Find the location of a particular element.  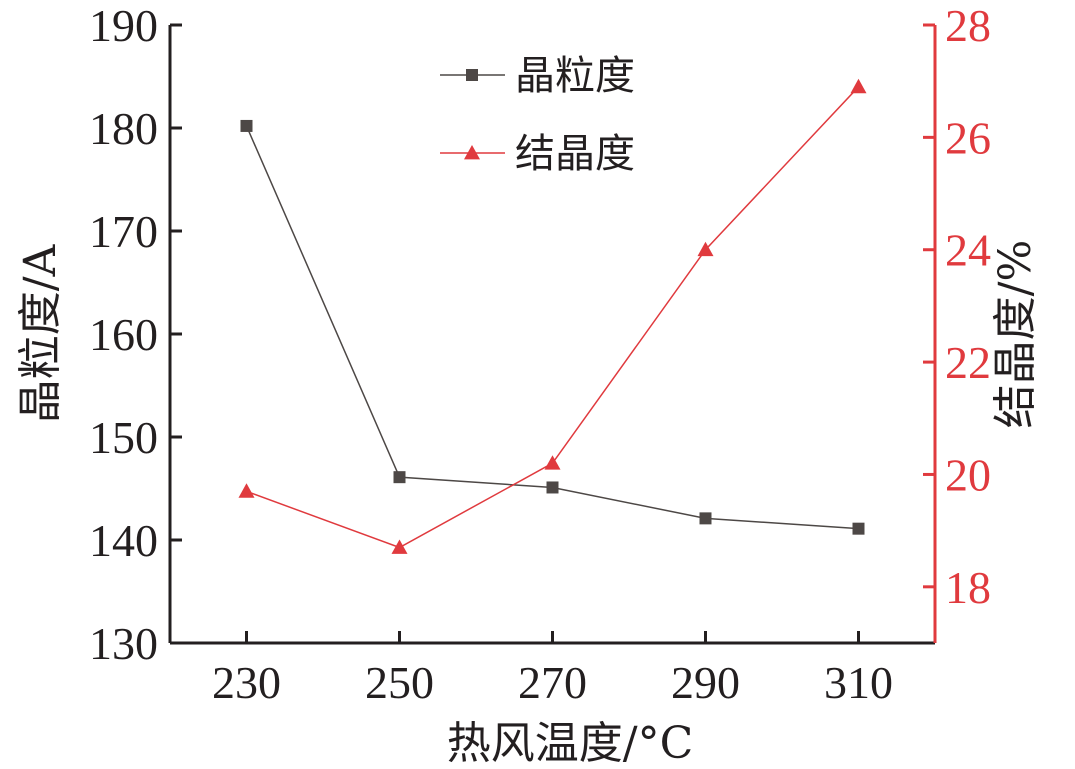

y2-axis-label: 结晶度/% is located at coordinates (1015, 334).